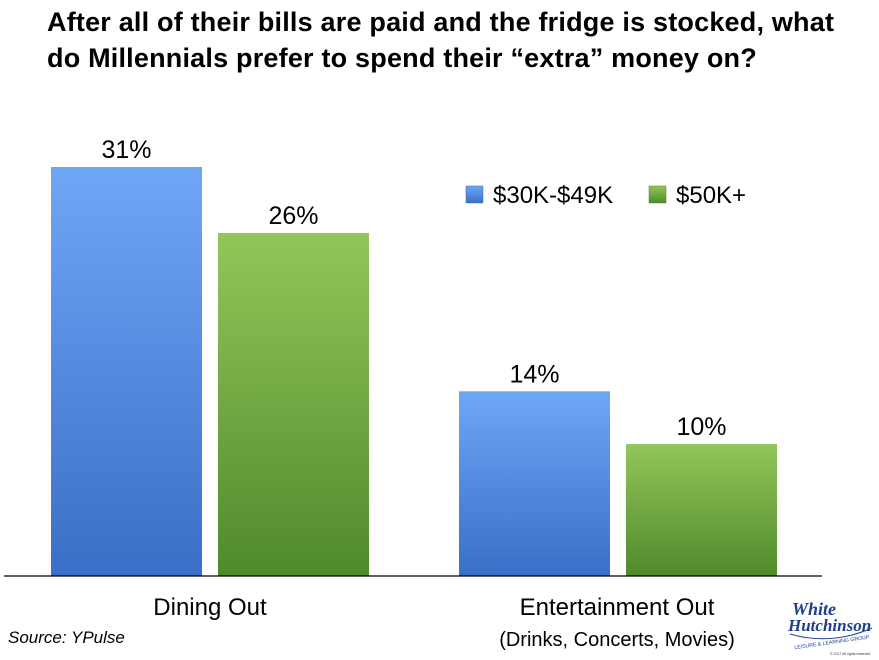 This screenshot has width=879, height=660. What do you see at coordinates (534, 374) in the screenshot?
I see `data-label: 14%` at bounding box center [534, 374].